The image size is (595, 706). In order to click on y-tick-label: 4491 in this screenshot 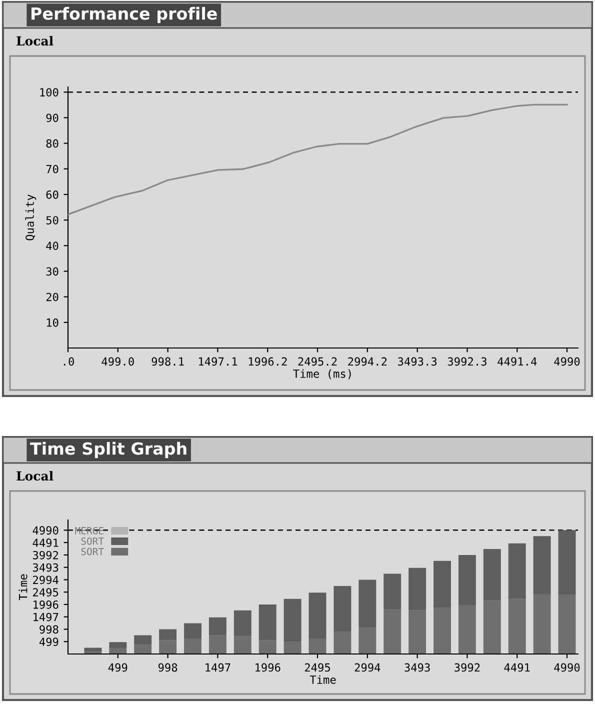, I will do `click(45, 542)`.